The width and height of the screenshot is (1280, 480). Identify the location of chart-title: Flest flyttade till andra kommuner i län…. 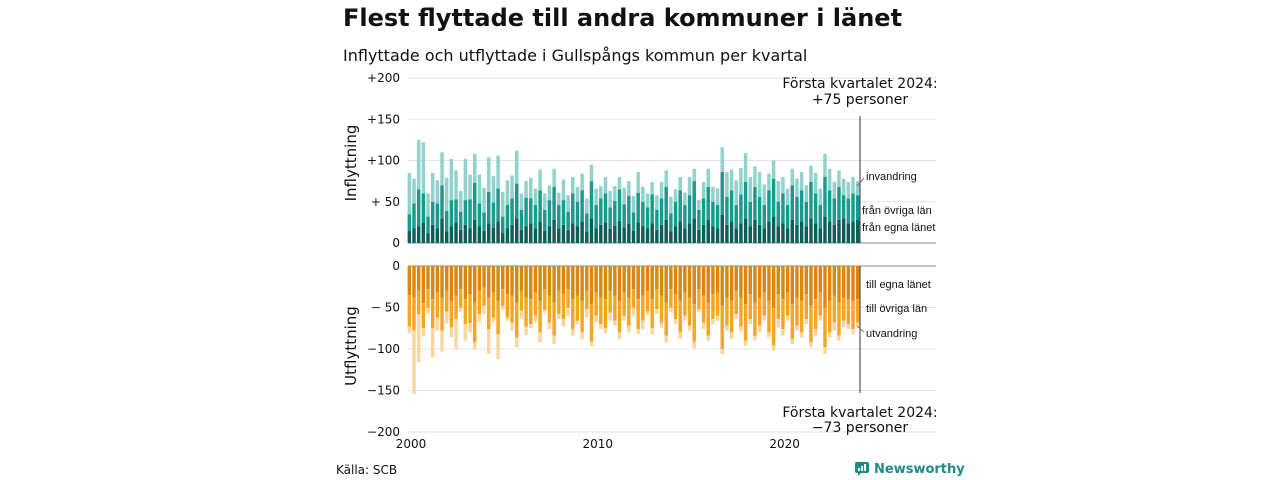
(623, 18).